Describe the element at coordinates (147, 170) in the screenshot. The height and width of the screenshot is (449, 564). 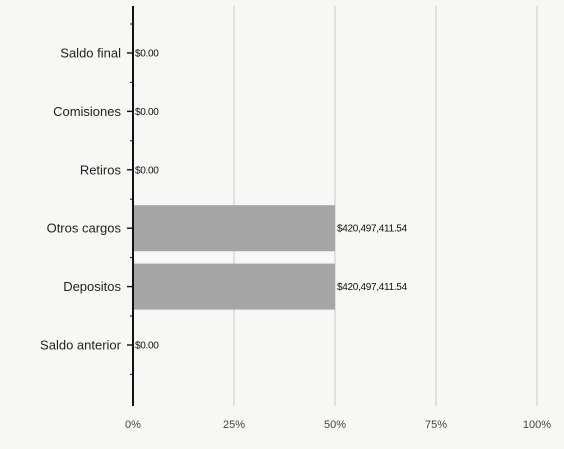
I see `data-label-retiros: $0.00` at that location.